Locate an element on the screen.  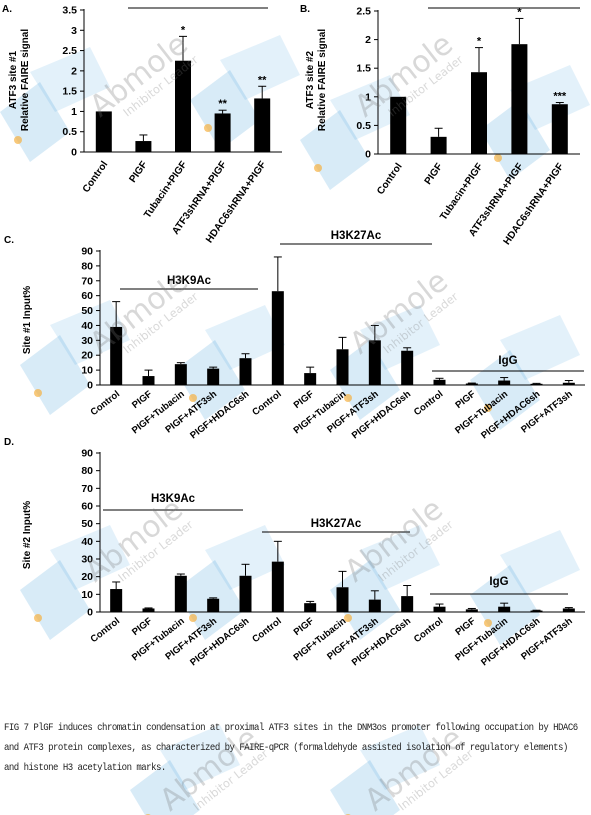
y-tick-label: 0 is located at coordinates (368, 155).